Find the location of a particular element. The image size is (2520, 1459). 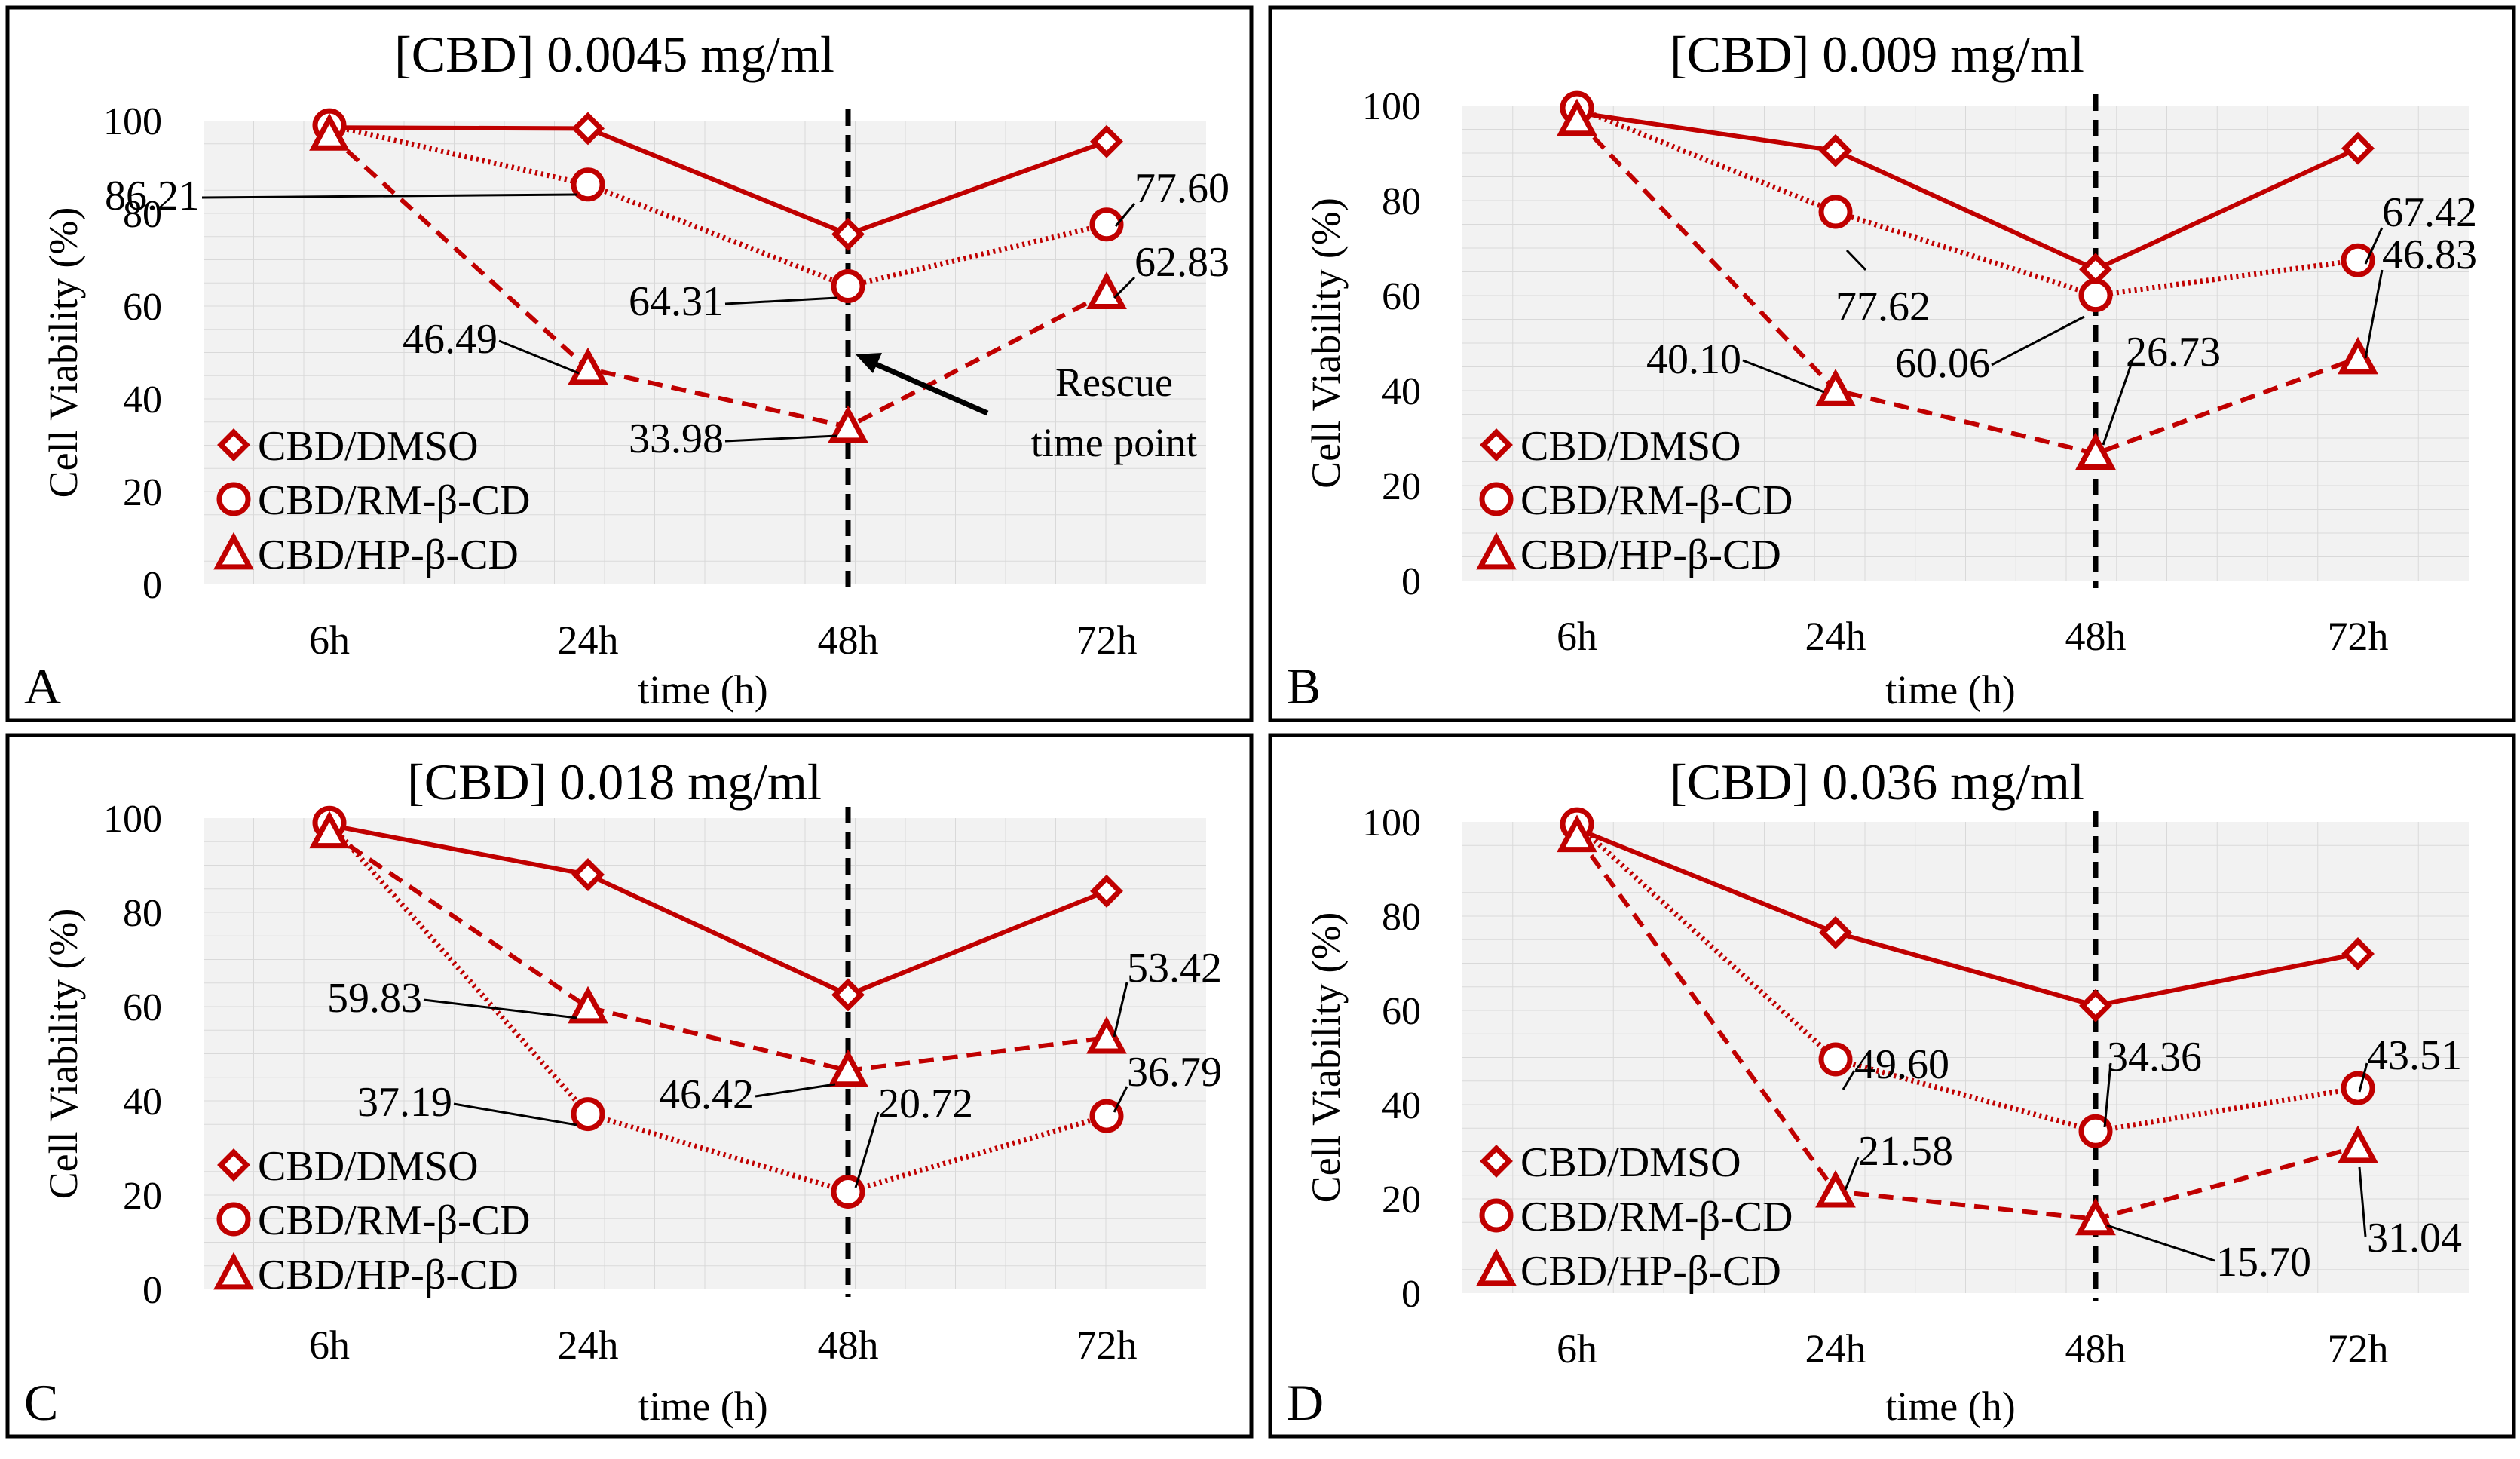

legend: CBD/DMSO CBD/RM-β-CD CBD/HP-β-CD is located at coordinates (371, 500).